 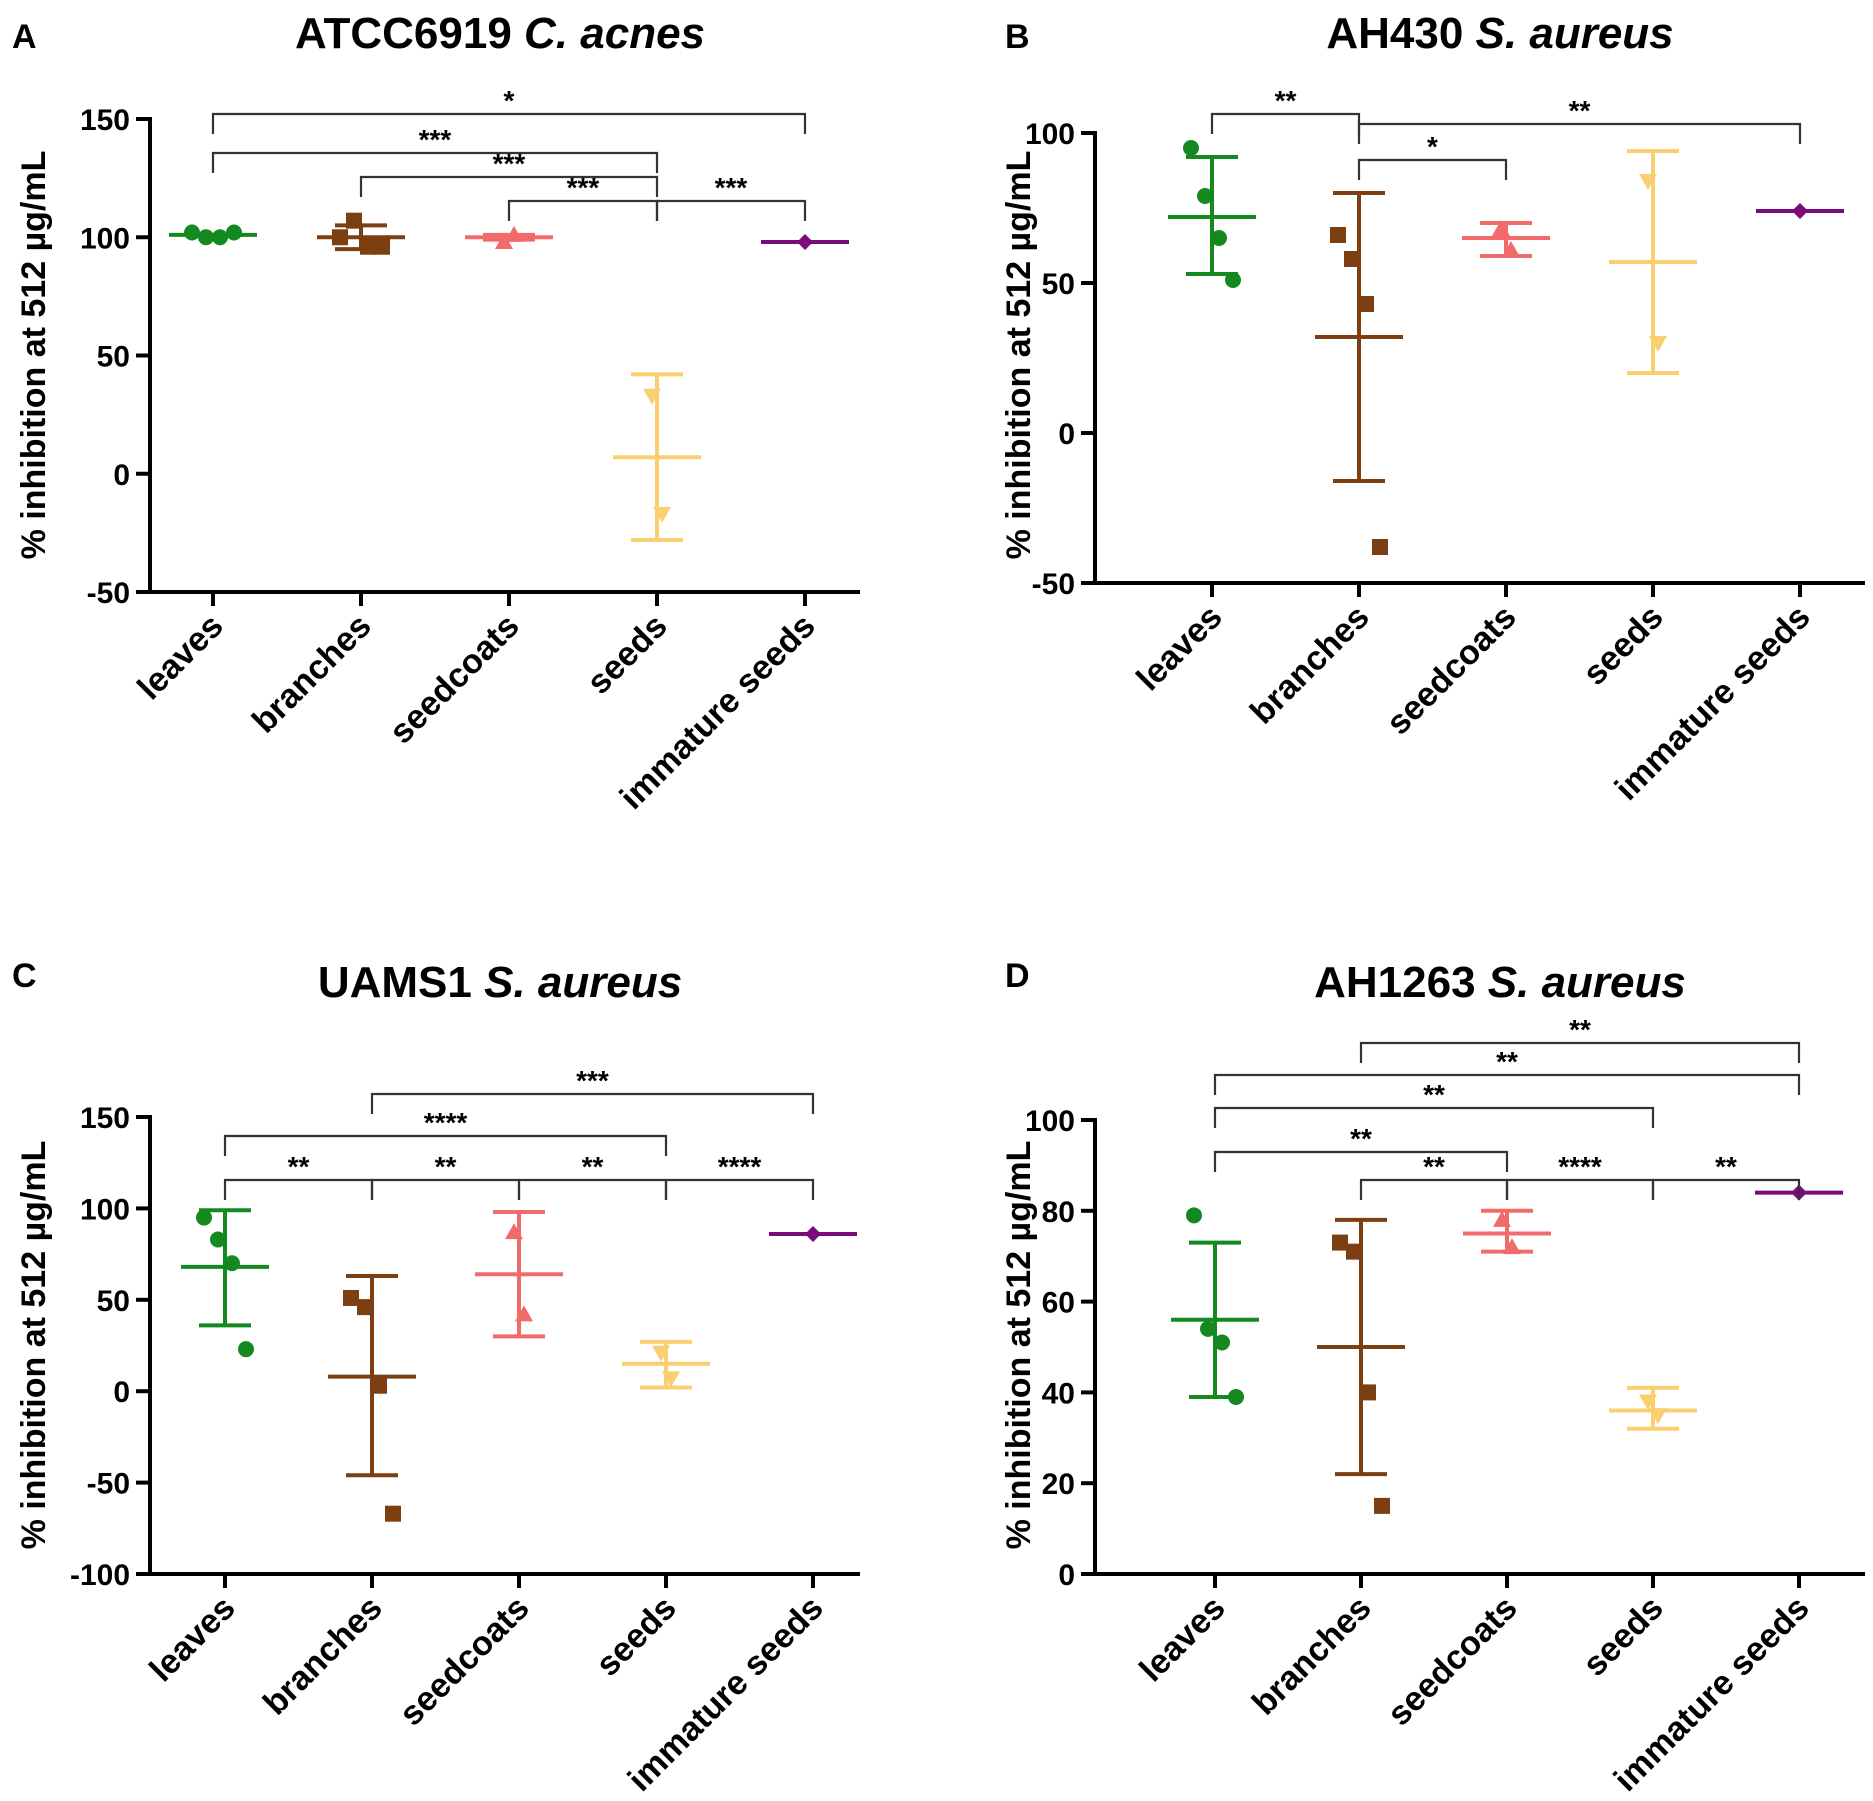 What do you see at coordinates (1401, 982) in the screenshot?
I see `chart-title-strain: AH1263` at bounding box center [1401, 982].